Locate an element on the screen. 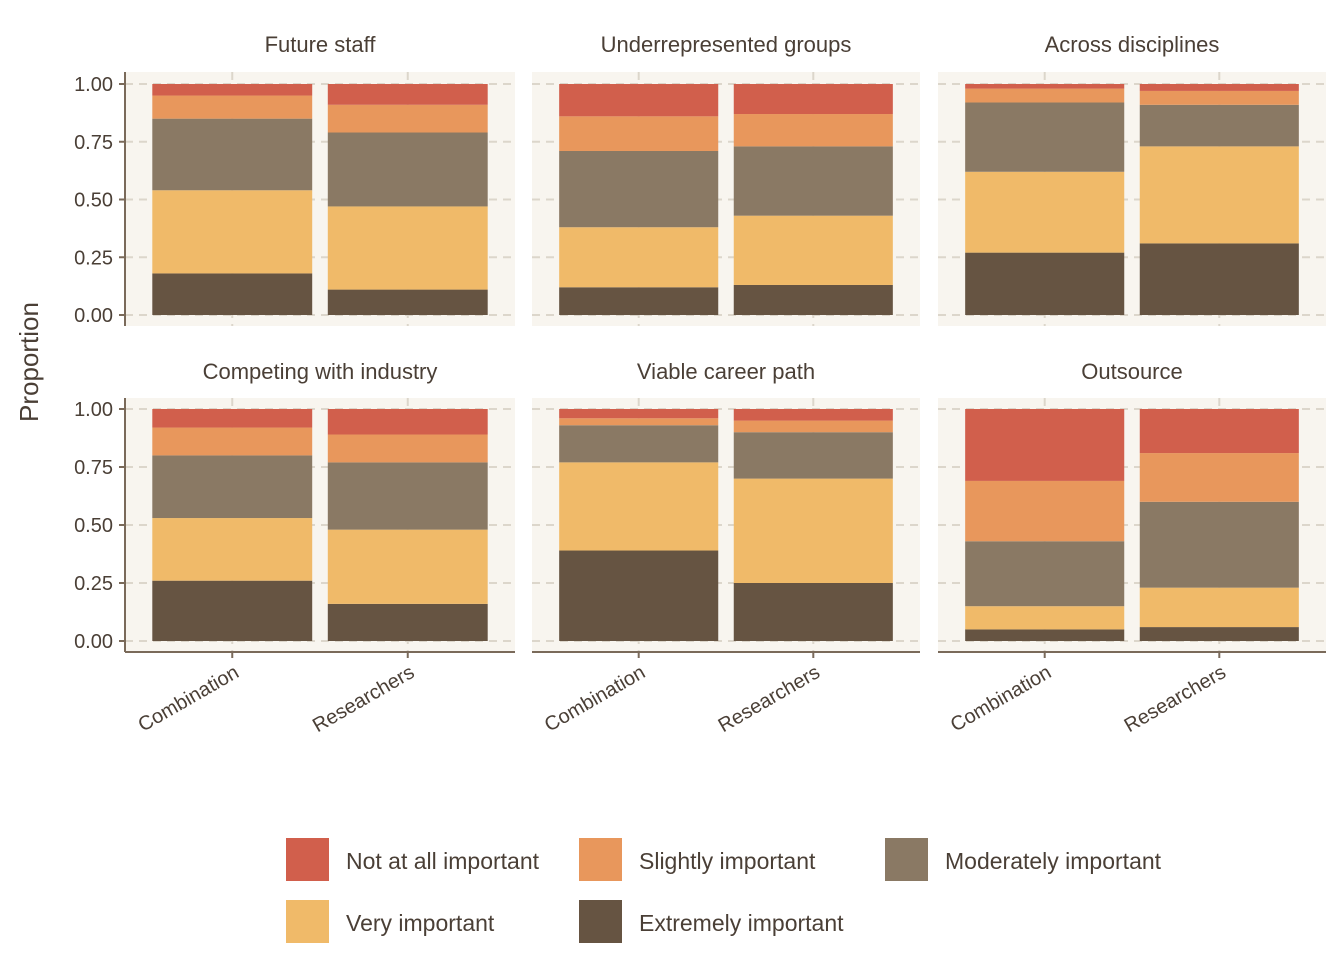 The height and width of the screenshot is (960, 1344). facet-underrepresented-groups: Underrepresented groups is located at coordinates (726, 179).